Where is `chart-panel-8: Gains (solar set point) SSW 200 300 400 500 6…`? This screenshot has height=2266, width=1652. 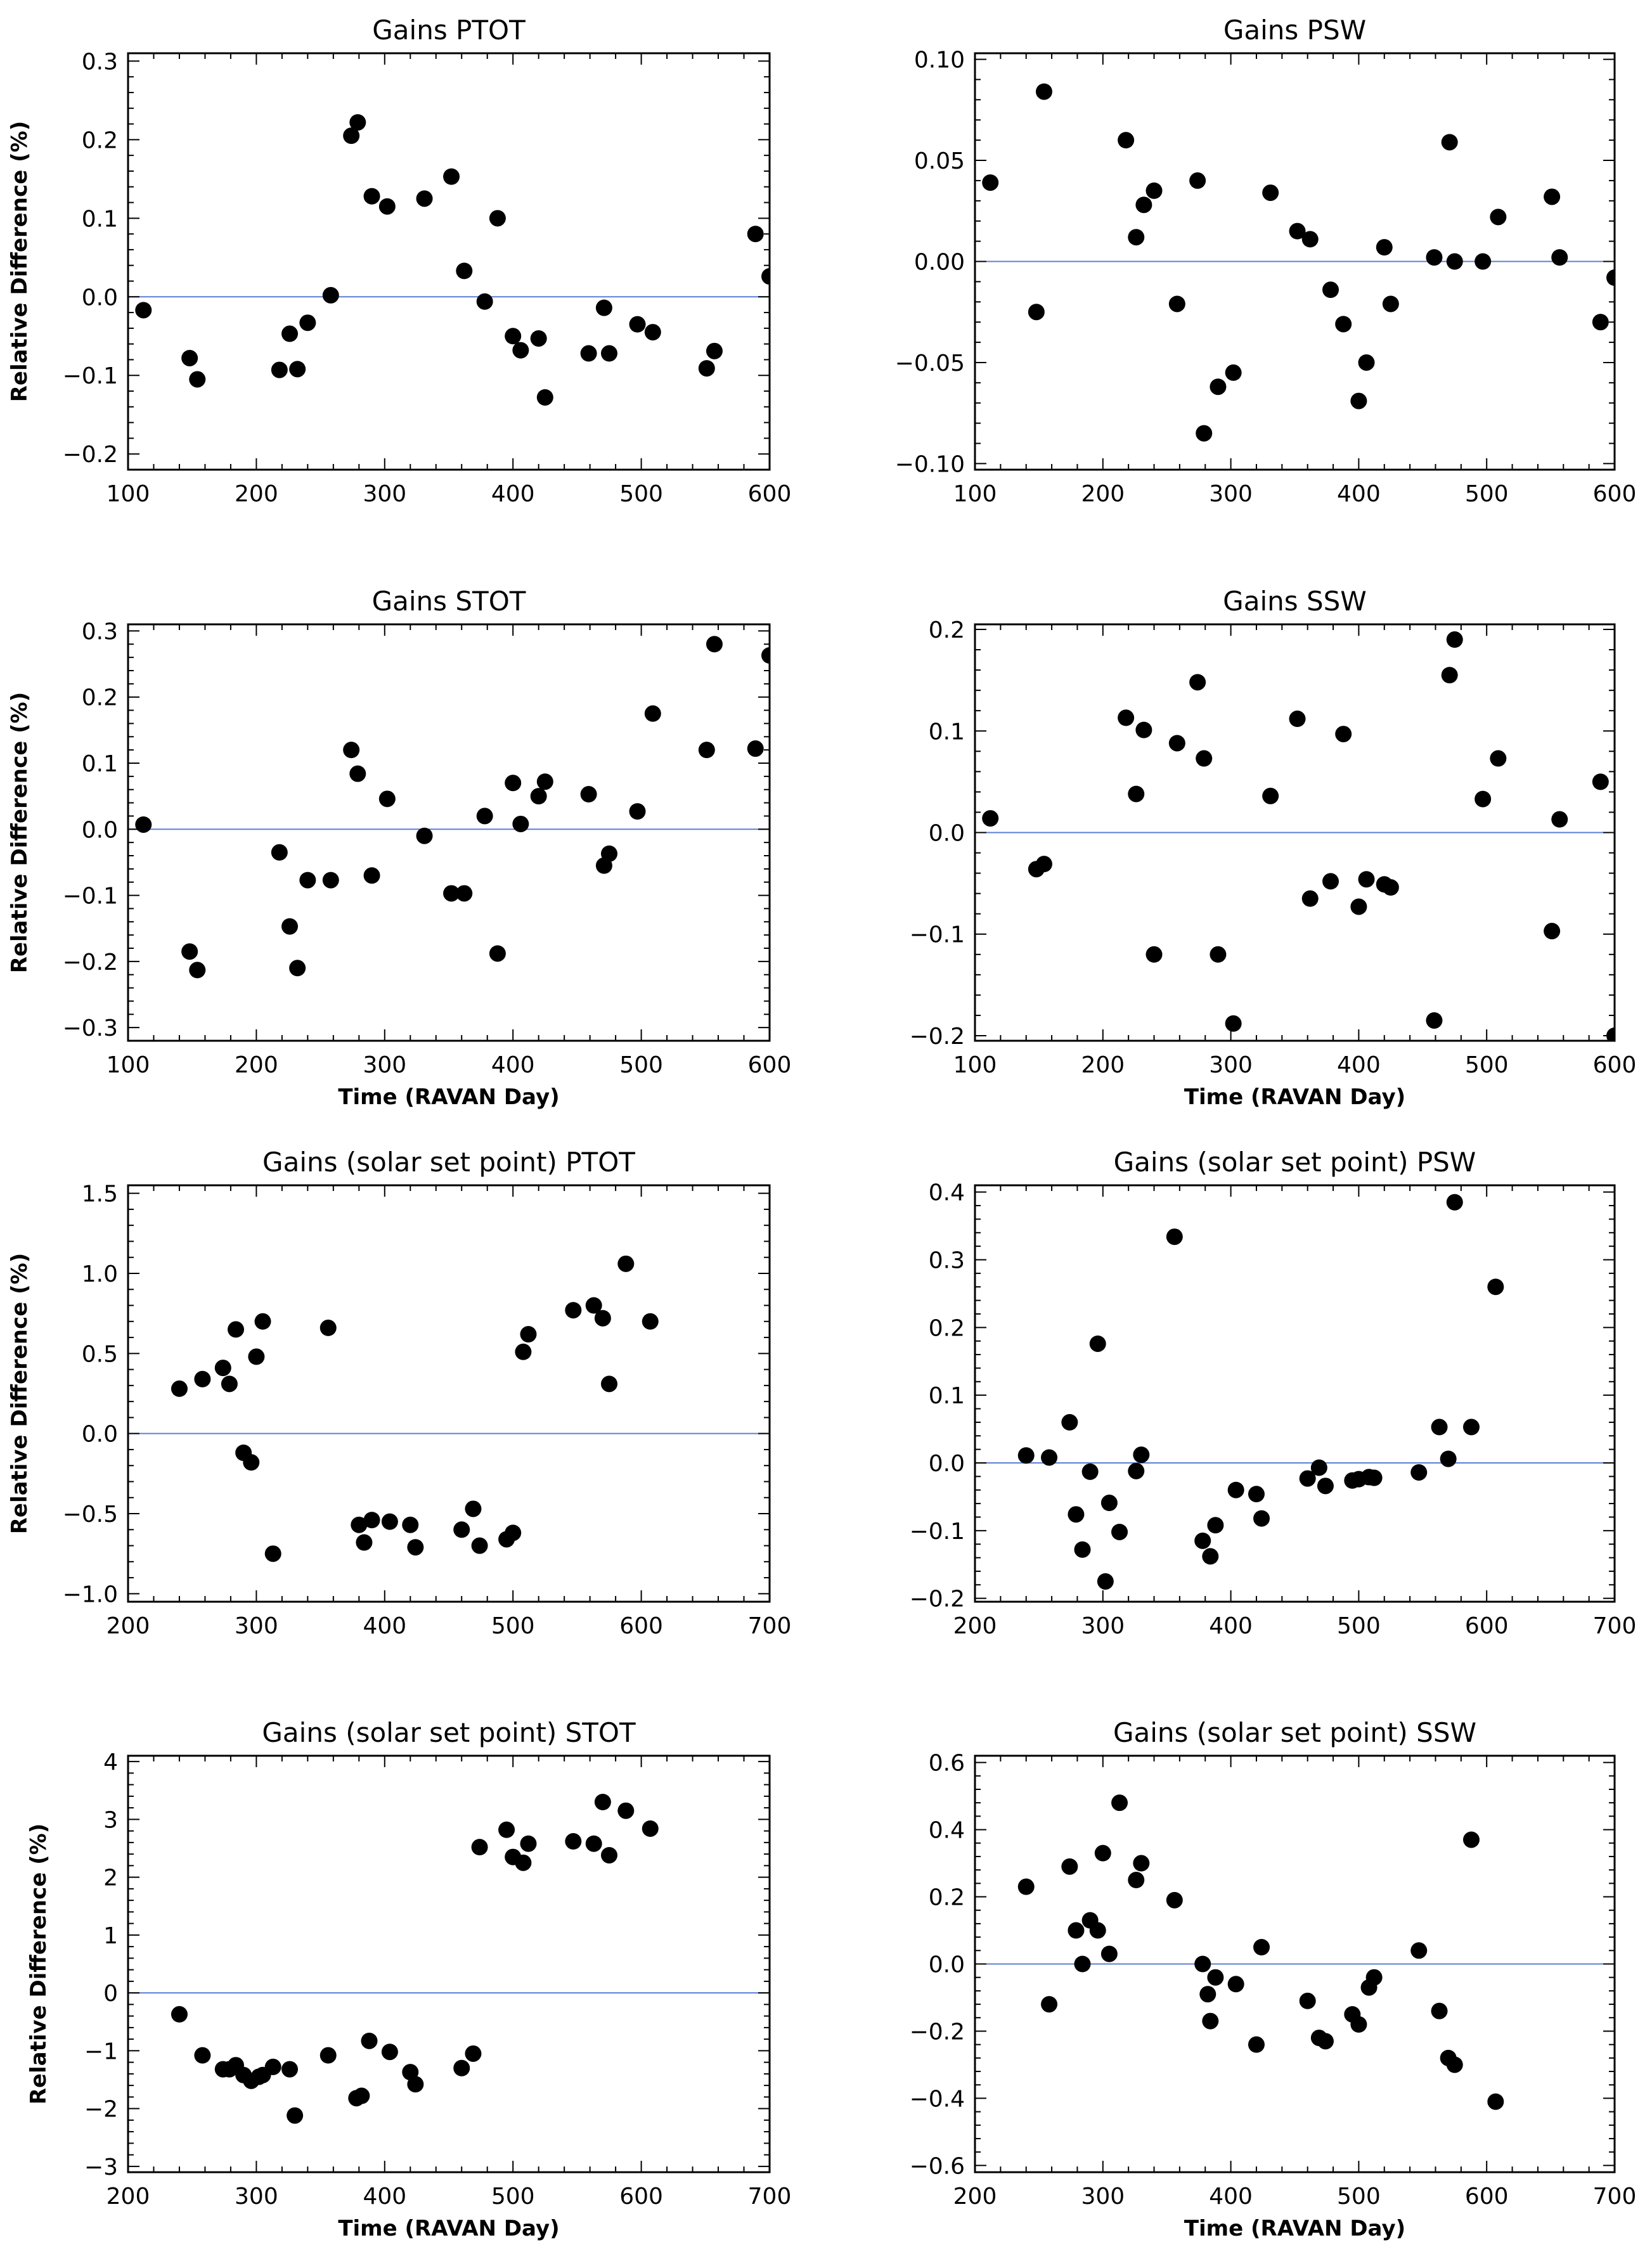 chart-panel-8: Gains (solar set point) SSW 200 300 400 500 6… is located at coordinates (1273, 1979).